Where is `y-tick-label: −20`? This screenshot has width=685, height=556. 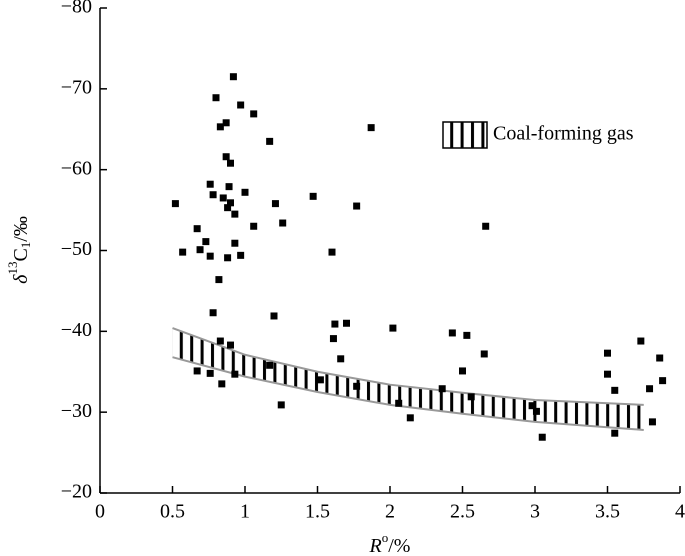 y-tick-label: −20 is located at coordinates (76, 492).